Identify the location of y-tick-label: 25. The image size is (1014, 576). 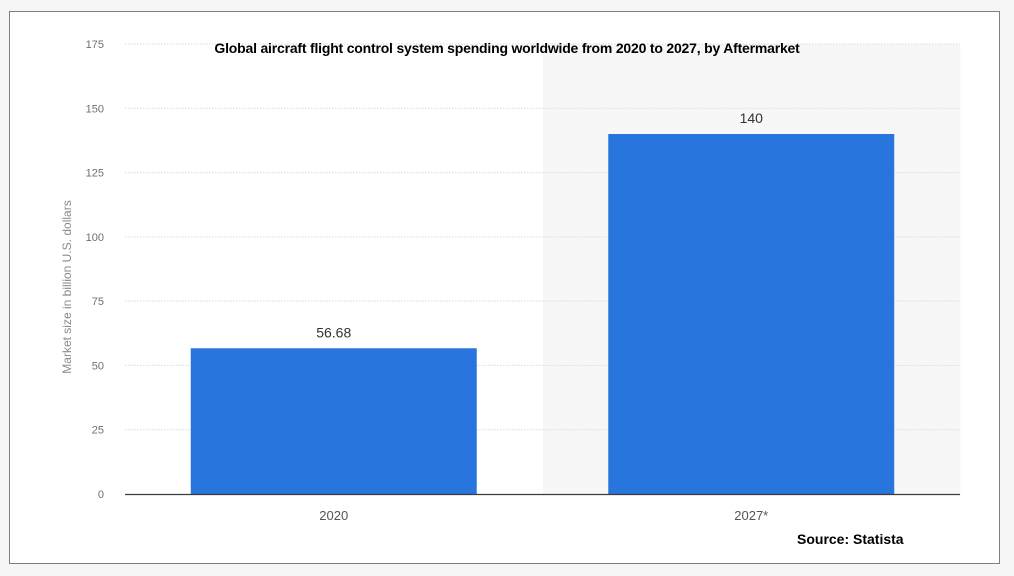
(98, 431).